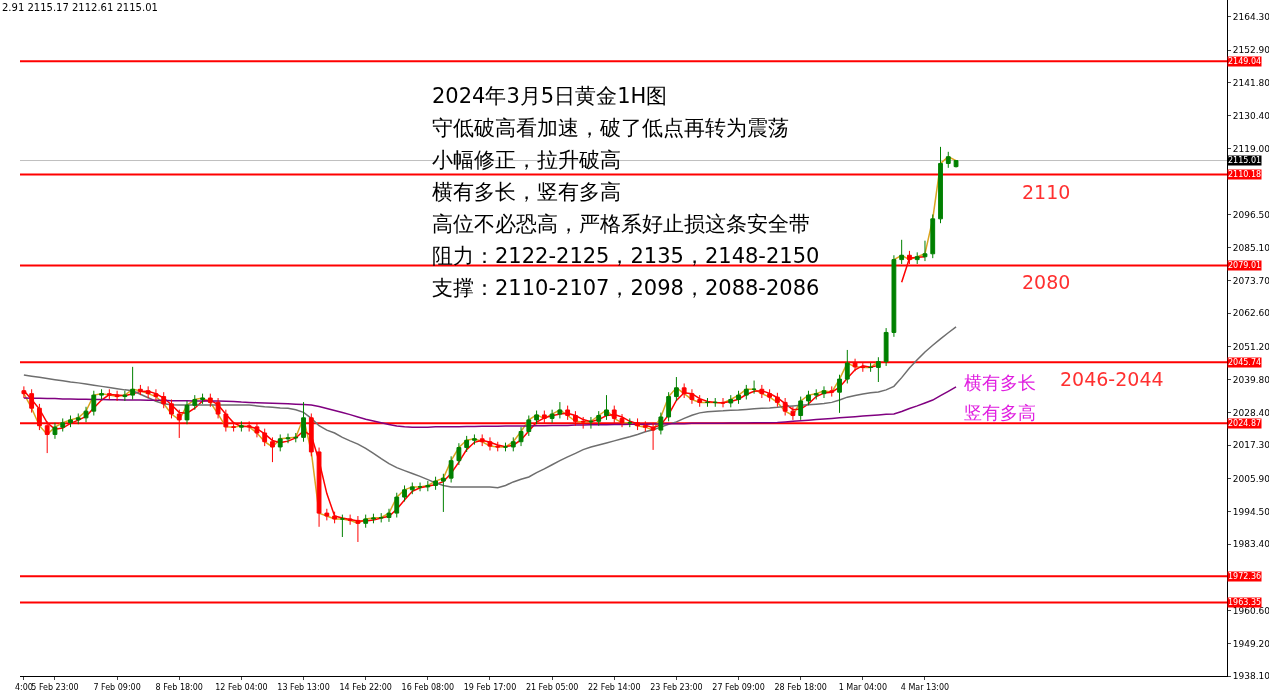 The width and height of the screenshot is (1269, 700). Describe the element at coordinates (1250, 379) in the screenshot. I see `y-tick-label: 2039.80` at that location.